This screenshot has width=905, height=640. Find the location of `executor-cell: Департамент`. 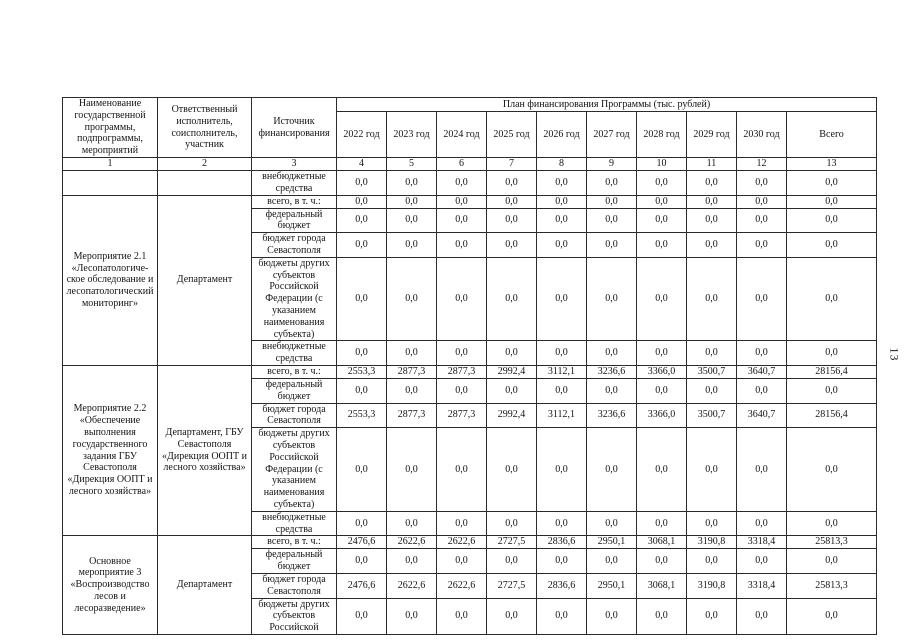

executor-cell: Департамент is located at coordinates (204, 280).